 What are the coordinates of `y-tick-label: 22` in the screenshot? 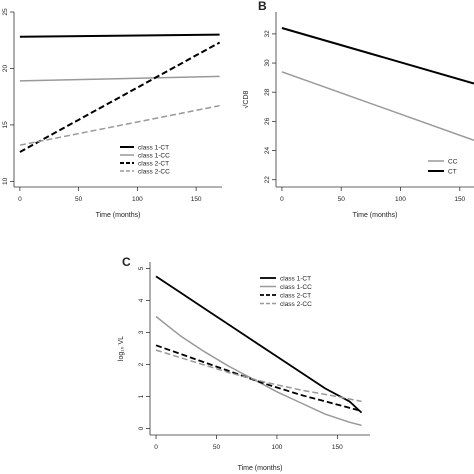 It's located at (267, 180).